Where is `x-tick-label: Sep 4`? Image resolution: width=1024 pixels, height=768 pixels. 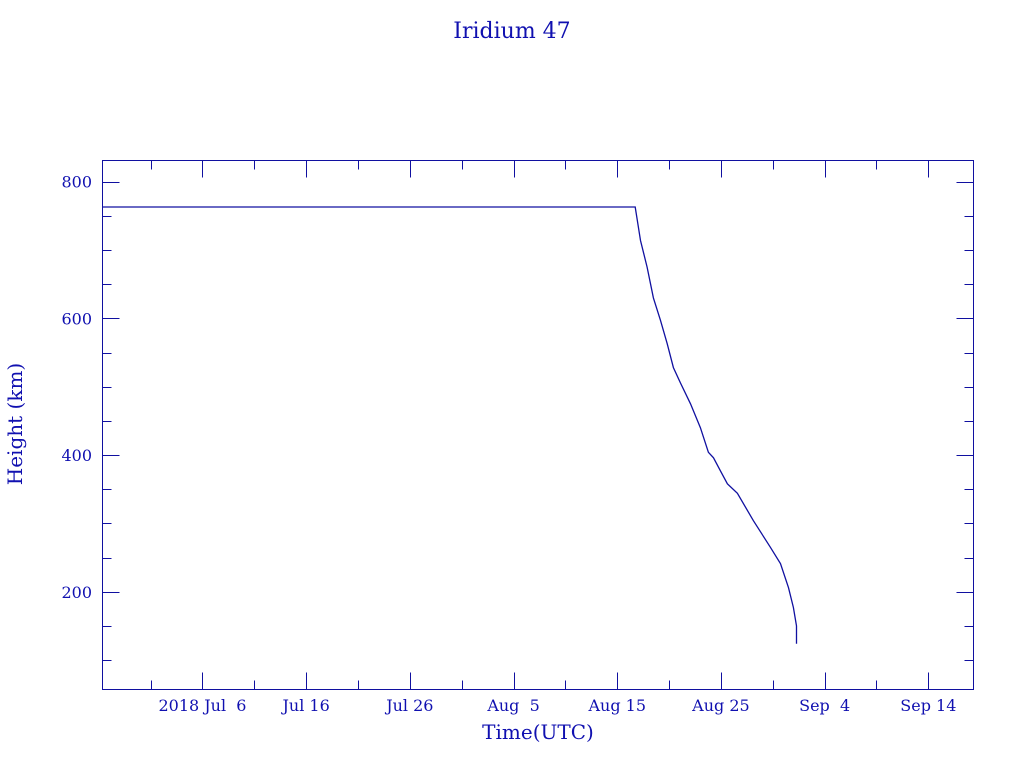 x-tick-label: Sep 4 is located at coordinates (824, 705).